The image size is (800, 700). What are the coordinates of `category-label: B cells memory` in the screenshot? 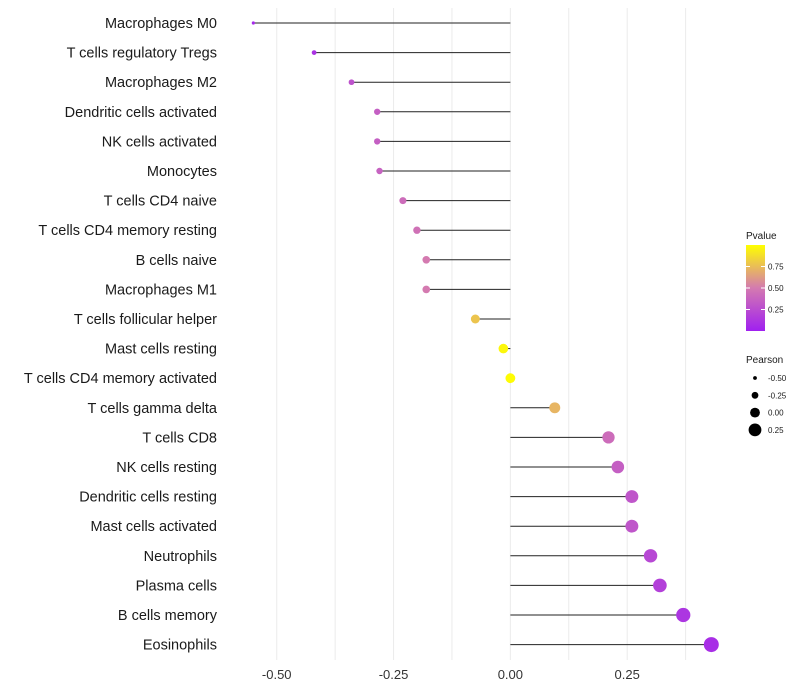 It's located at (168, 616).